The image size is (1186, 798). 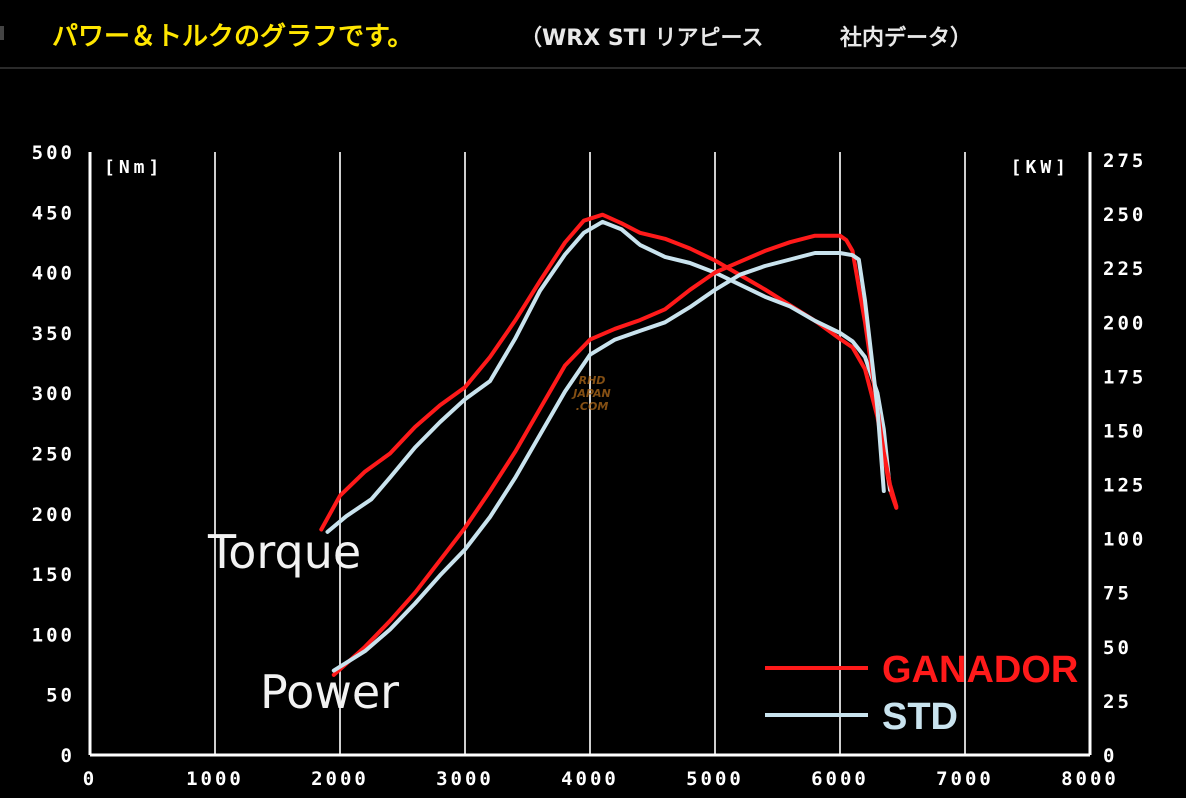 I want to click on left-y-tick-label: 200, so click(x=53, y=515).